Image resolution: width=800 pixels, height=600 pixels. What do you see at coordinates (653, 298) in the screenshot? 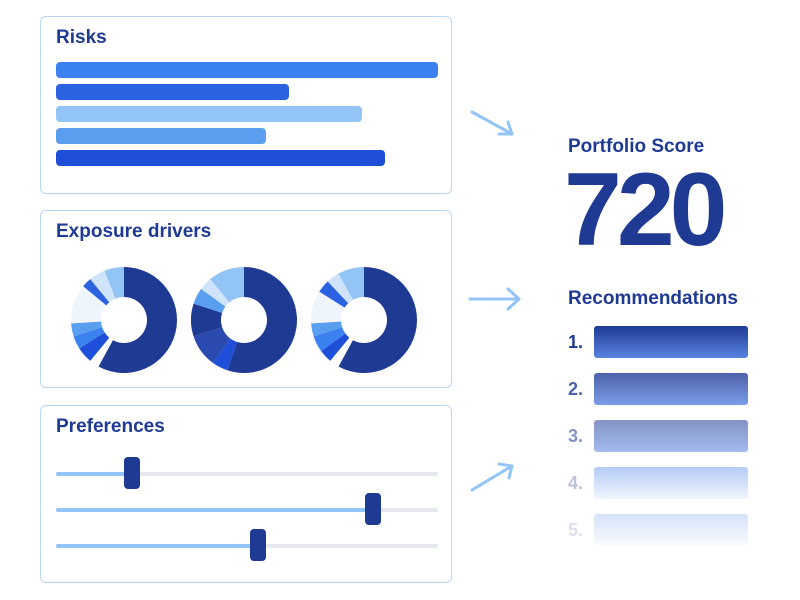
I see `recommendations-title: Recommendations` at bounding box center [653, 298].